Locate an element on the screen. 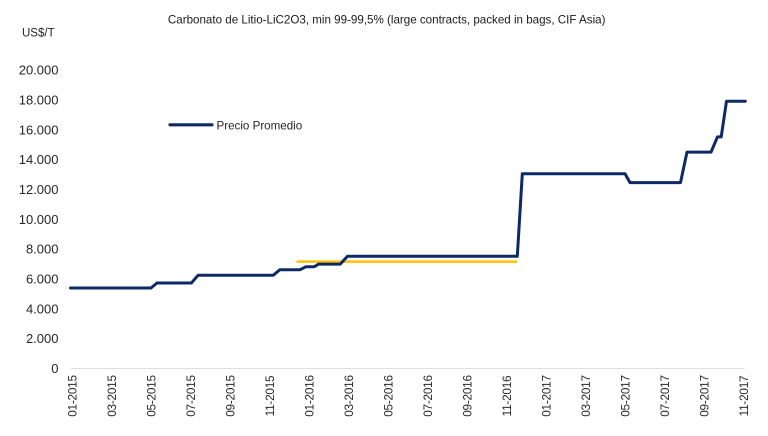 This screenshot has height=436, width=768. svg-text: 09-2016 is located at coordinates (467, 396).